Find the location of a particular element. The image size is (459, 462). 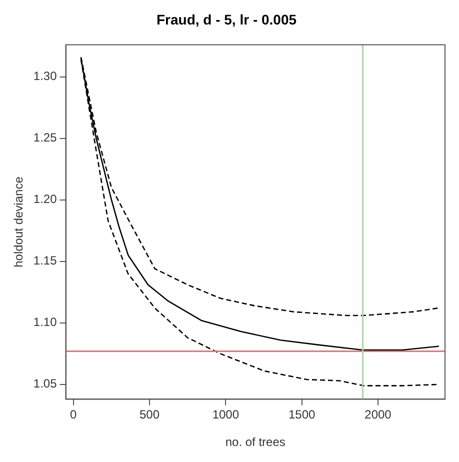

chart-title: Fraud, d - 5, lr - 0.005 is located at coordinates (226, 19).